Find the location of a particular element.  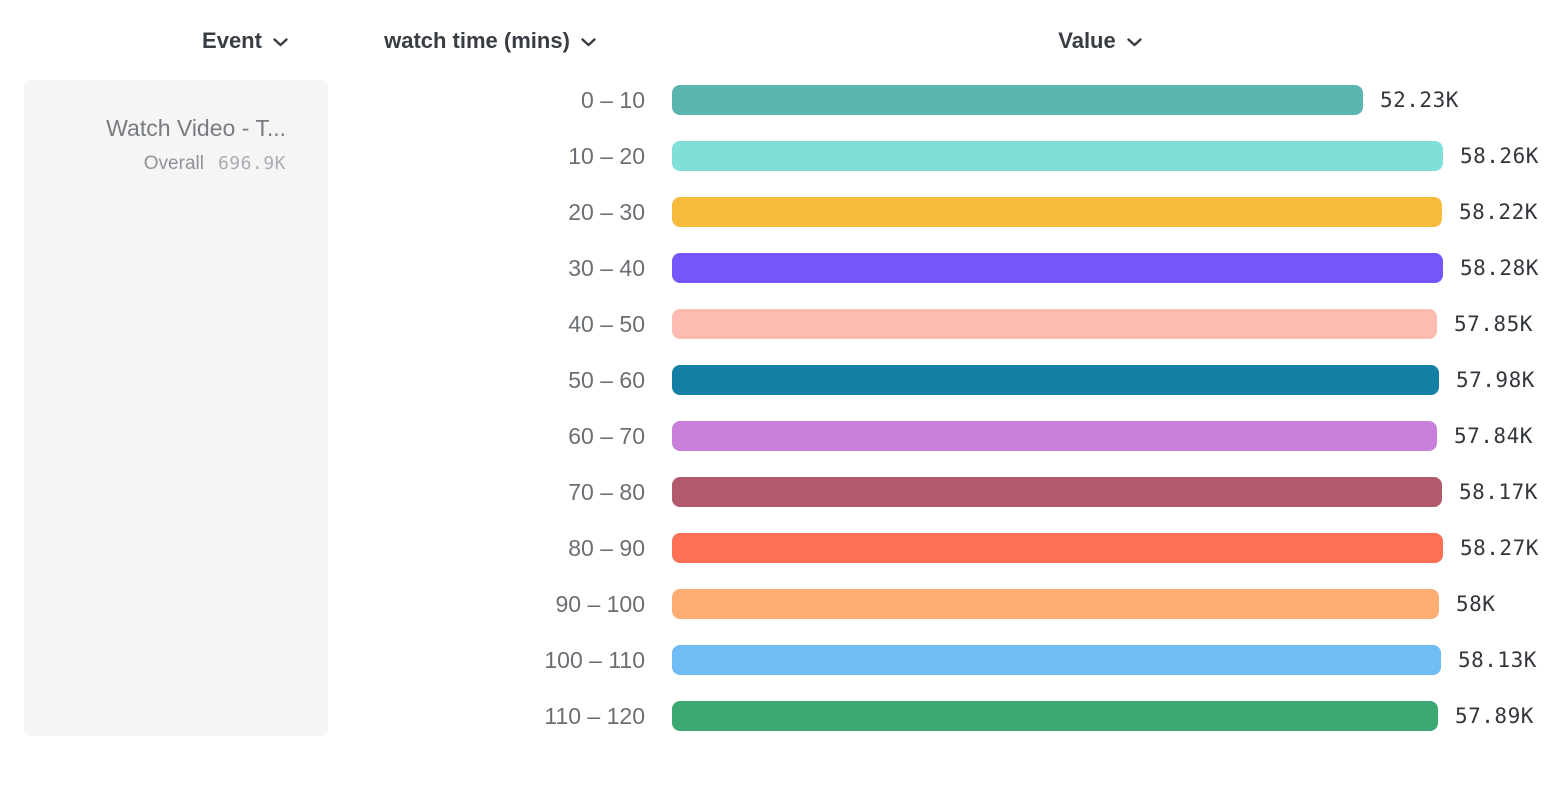

column-header-watch-time: watch time (mins) is located at coordinates (490, 41).